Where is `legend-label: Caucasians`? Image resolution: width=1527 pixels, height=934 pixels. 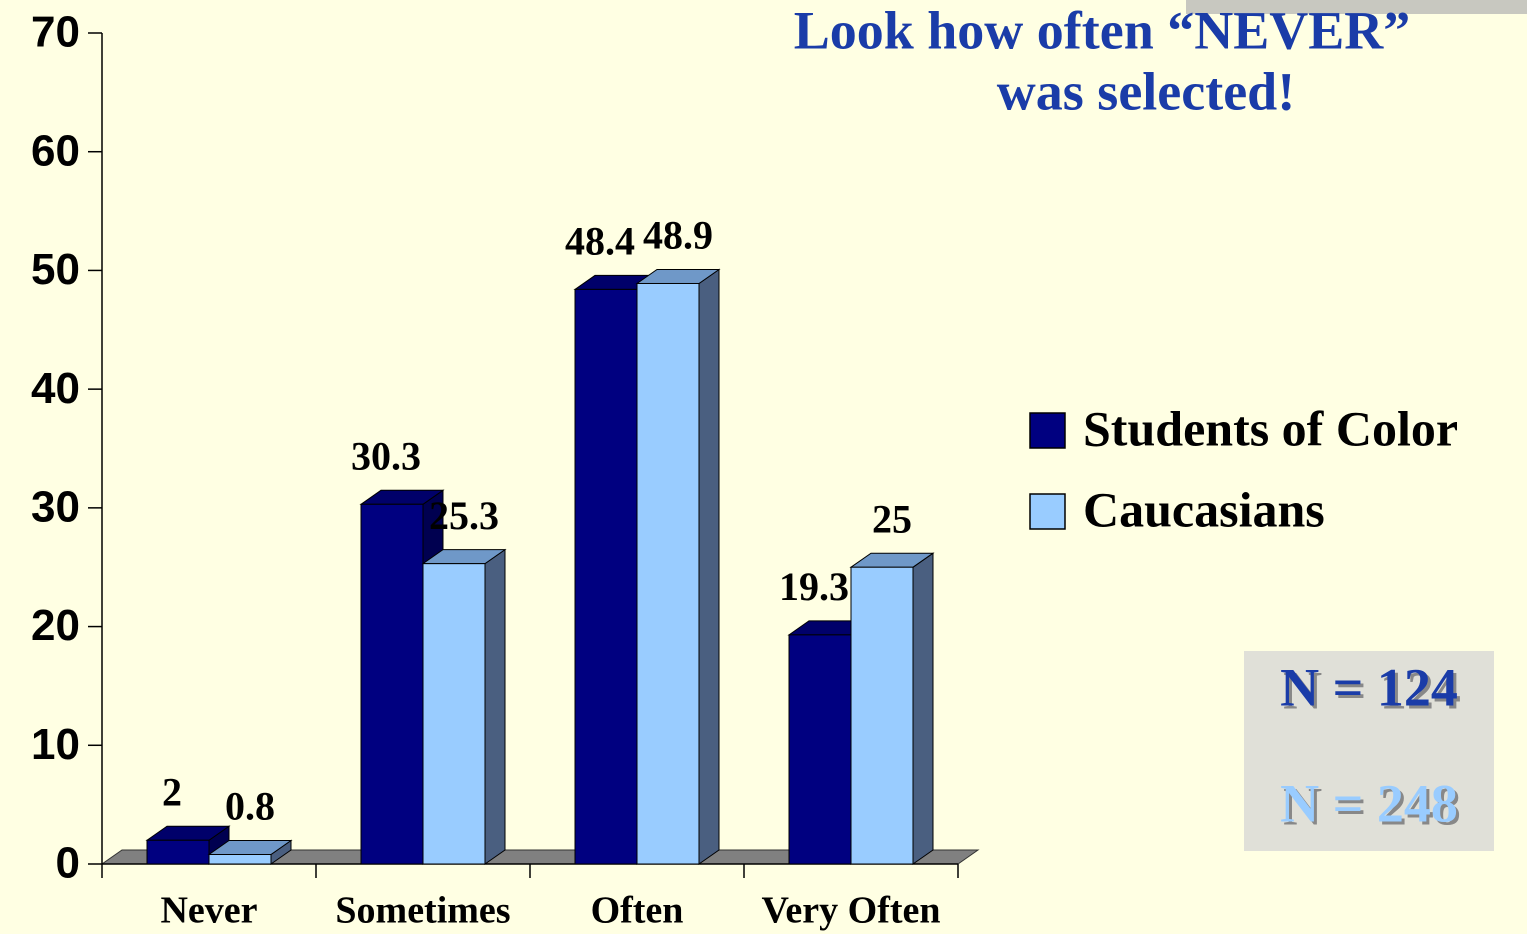 legend-label: Caucasians is located at coordinates (1204, 509).